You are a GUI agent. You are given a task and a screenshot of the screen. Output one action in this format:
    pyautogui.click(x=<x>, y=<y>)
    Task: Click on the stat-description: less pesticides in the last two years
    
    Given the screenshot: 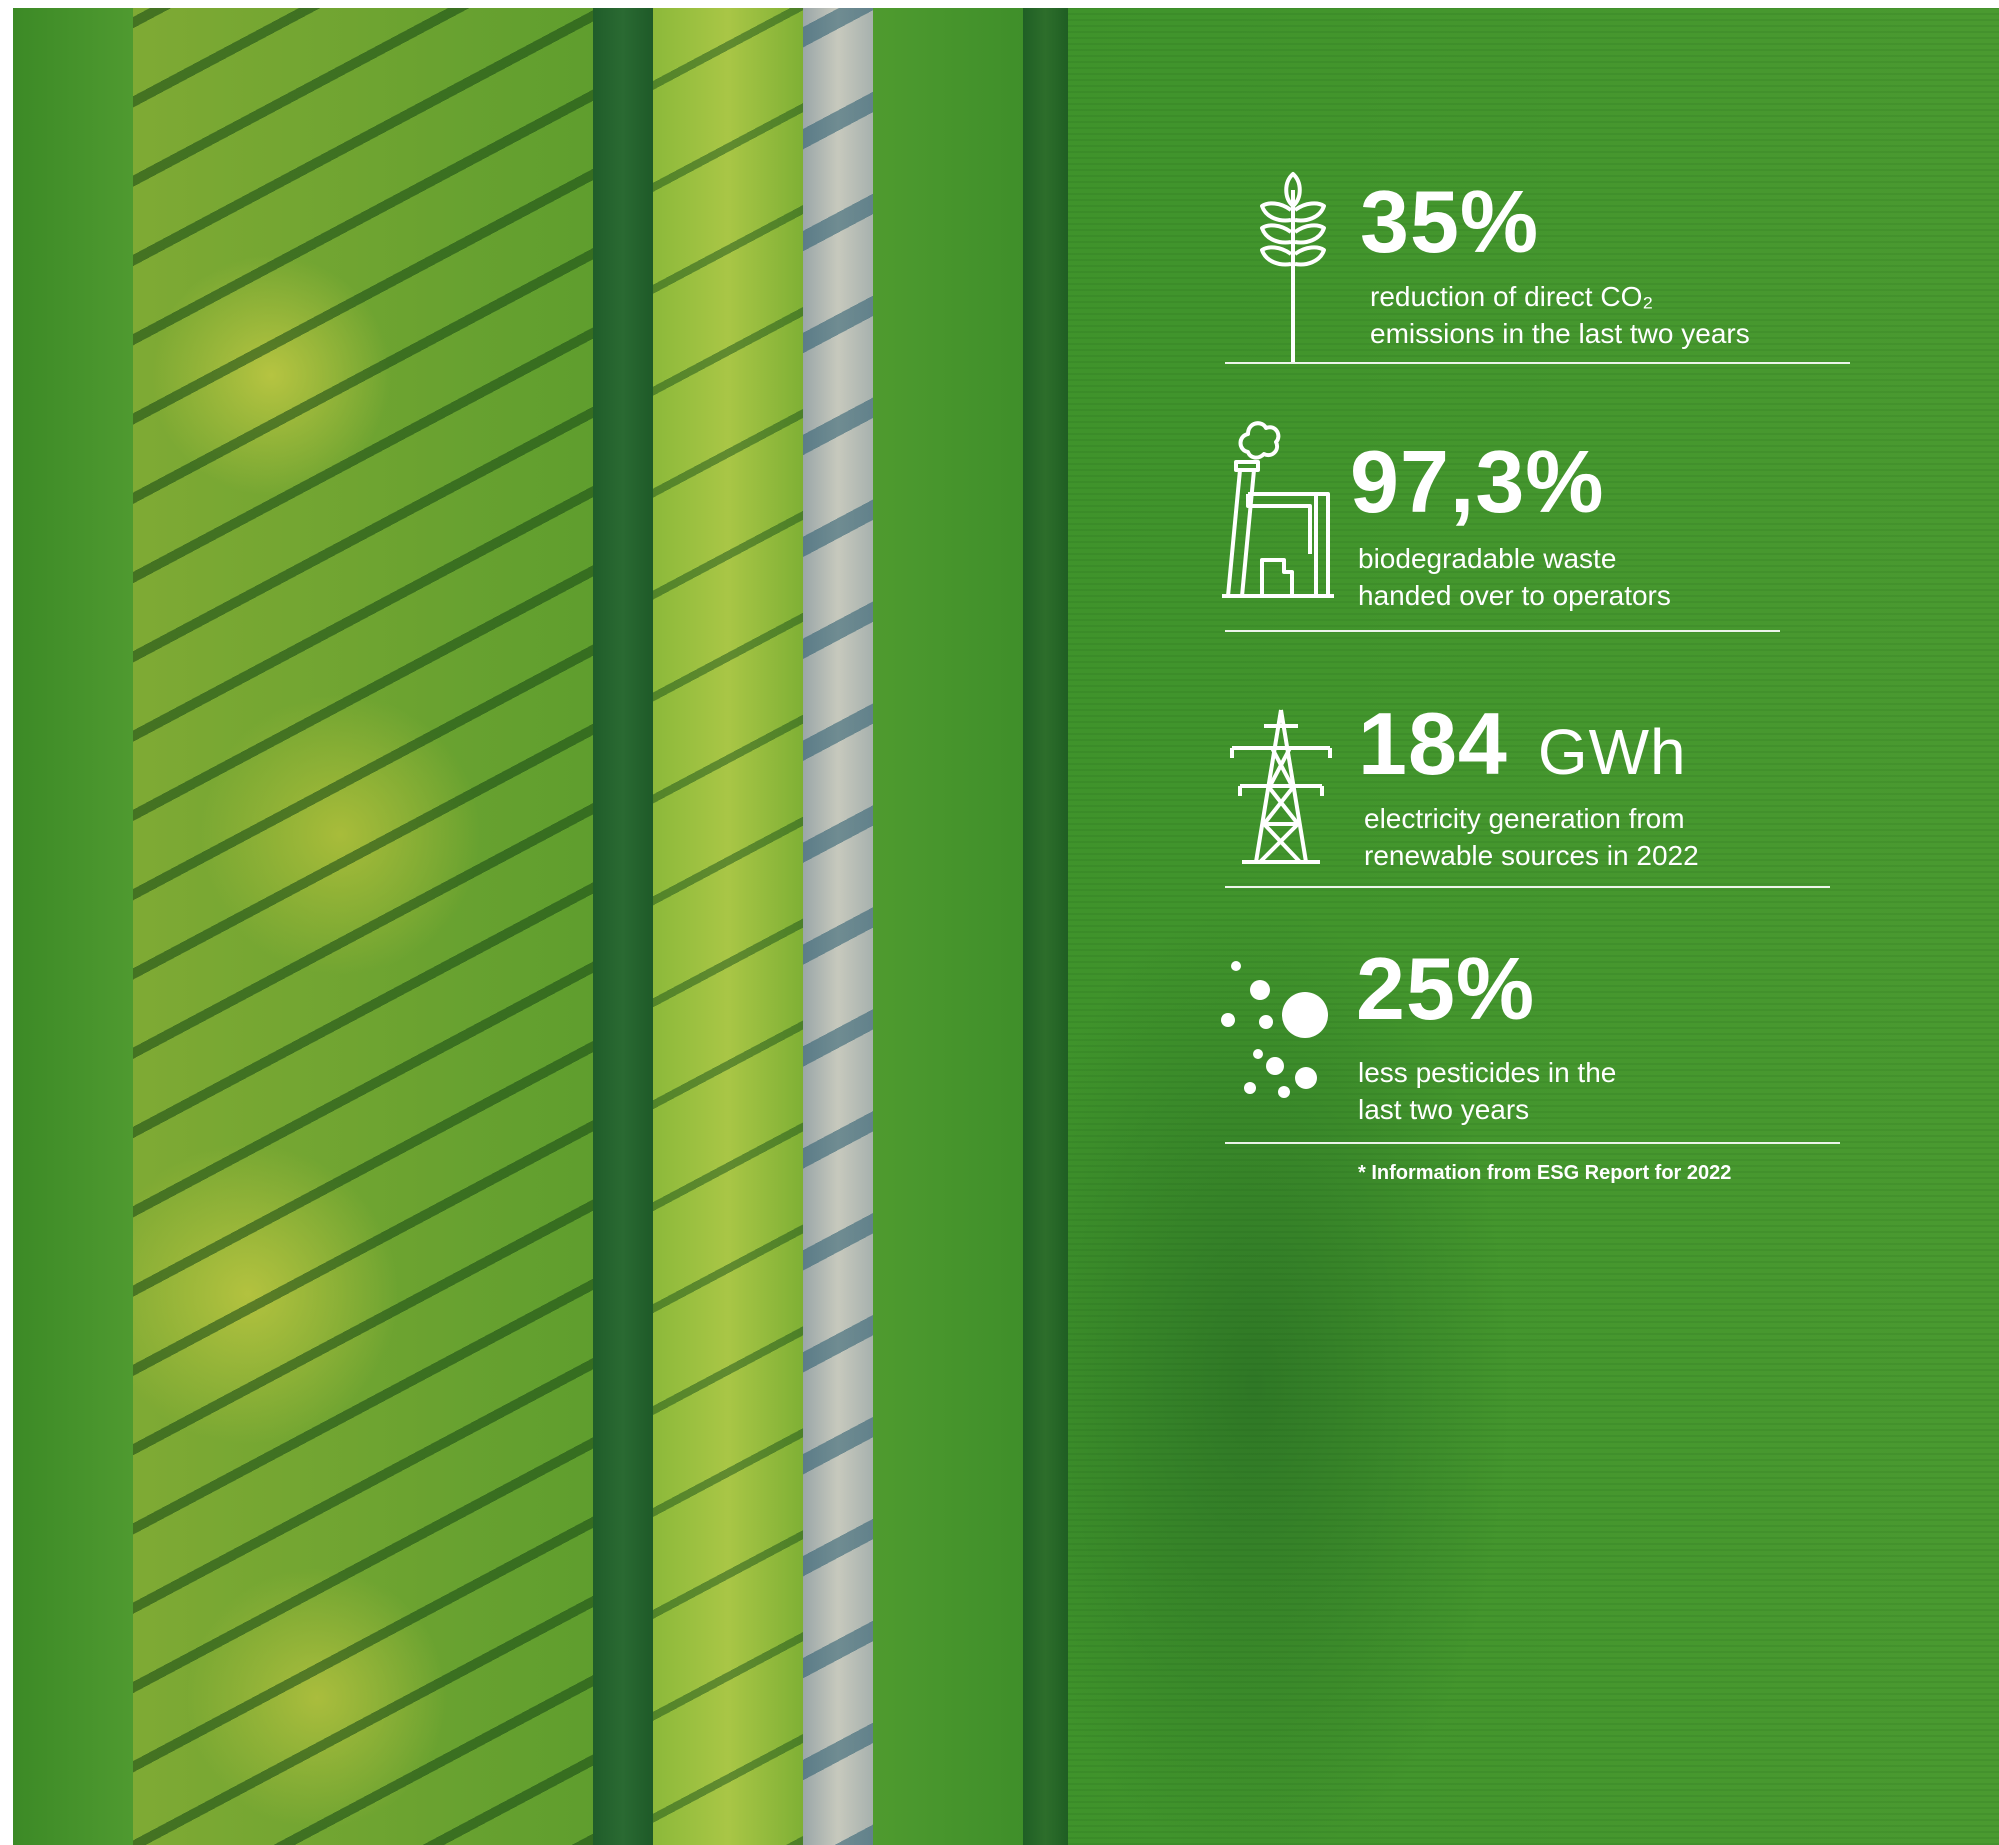 What is the action you would take?
    pyautogui.click(x=1487, y=1091)
    